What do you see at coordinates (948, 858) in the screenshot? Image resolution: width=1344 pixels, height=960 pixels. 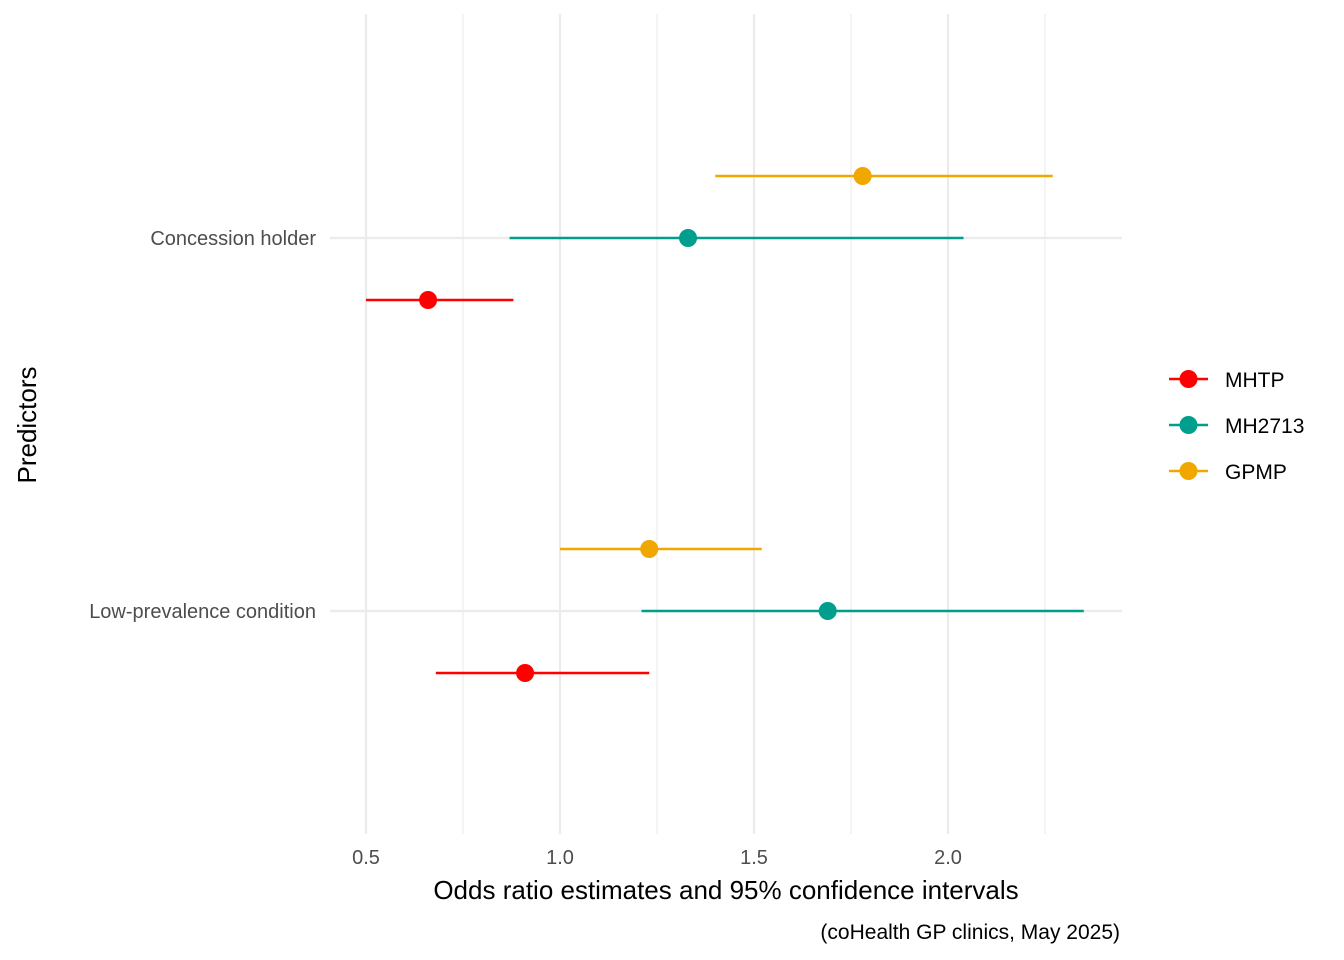 I see `x-tick-label: 2.0` at bounding box center [948, 858].